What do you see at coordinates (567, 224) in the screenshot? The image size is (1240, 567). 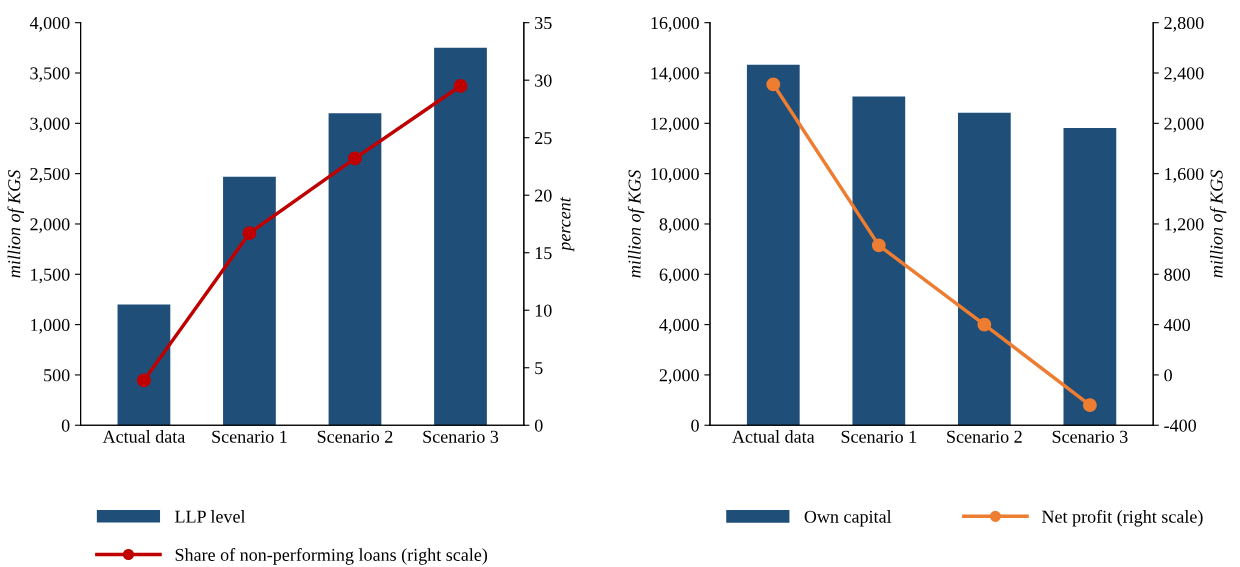 I see `y2-axis-title: percent` at bounding box center [567, 224].